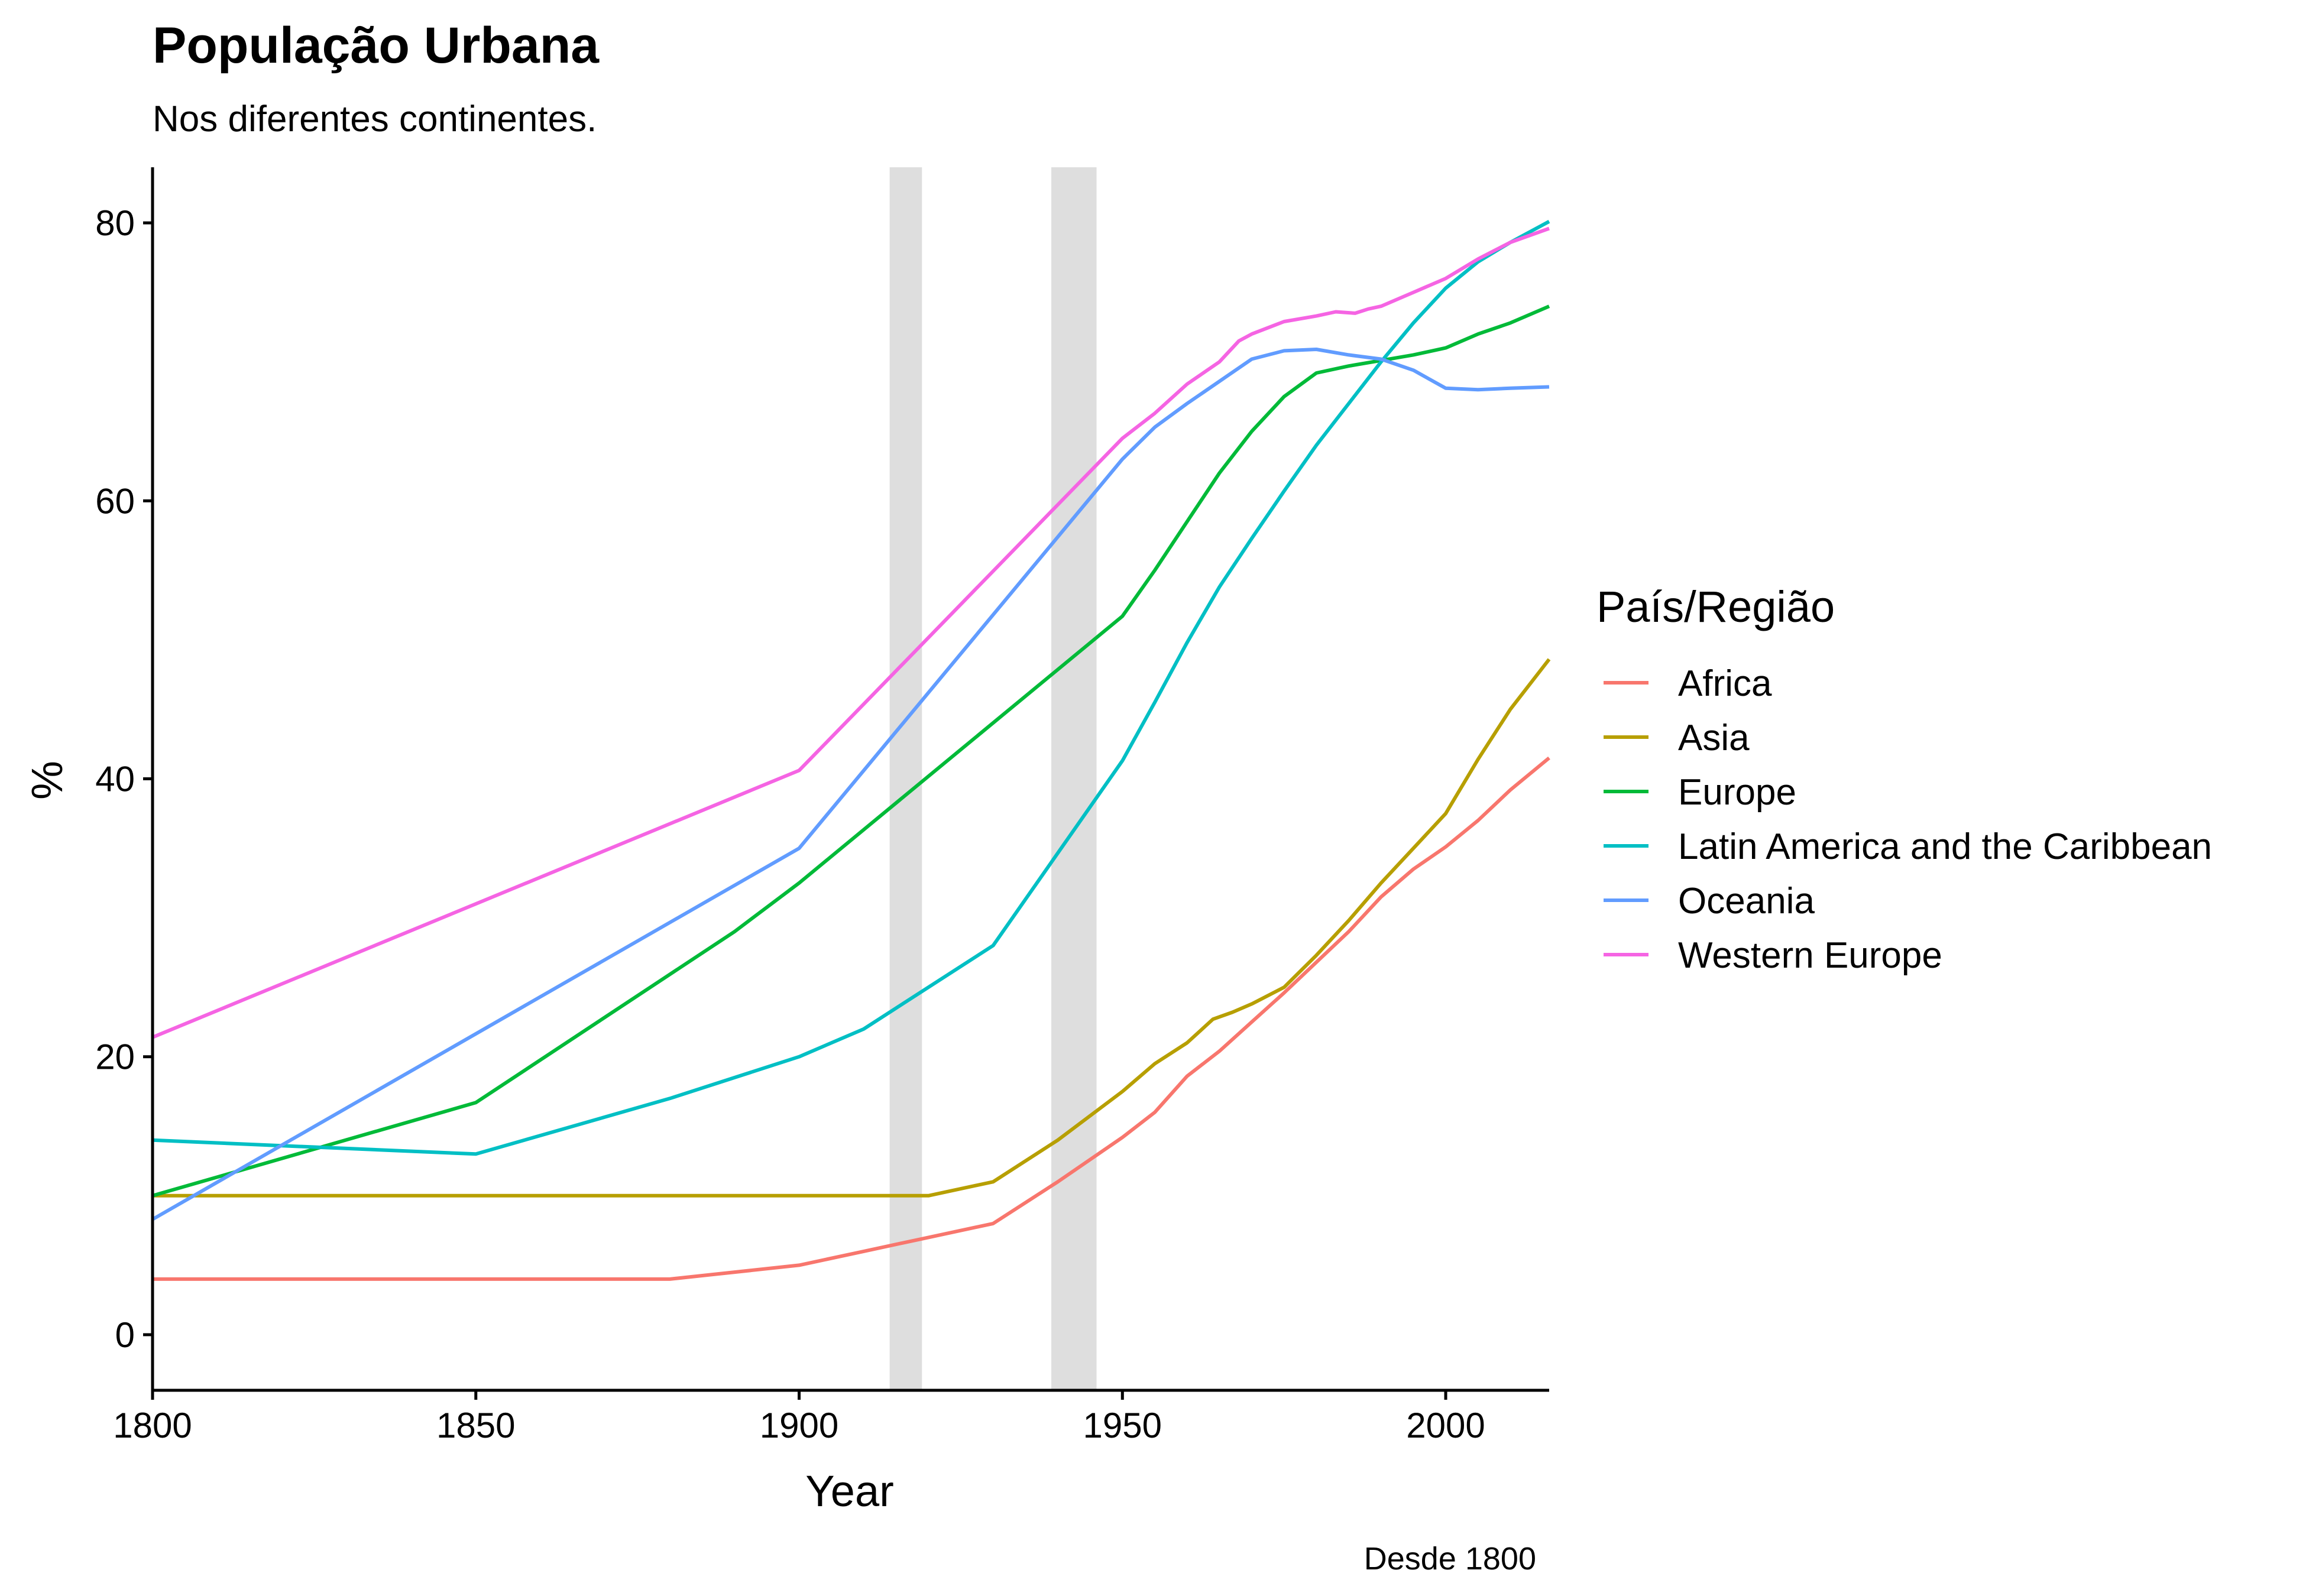 The image size is (2306, 1596). Describe the element at coordinates (475, 1425) in the screenshot. I see `x-tick-label: 1850` at that location.